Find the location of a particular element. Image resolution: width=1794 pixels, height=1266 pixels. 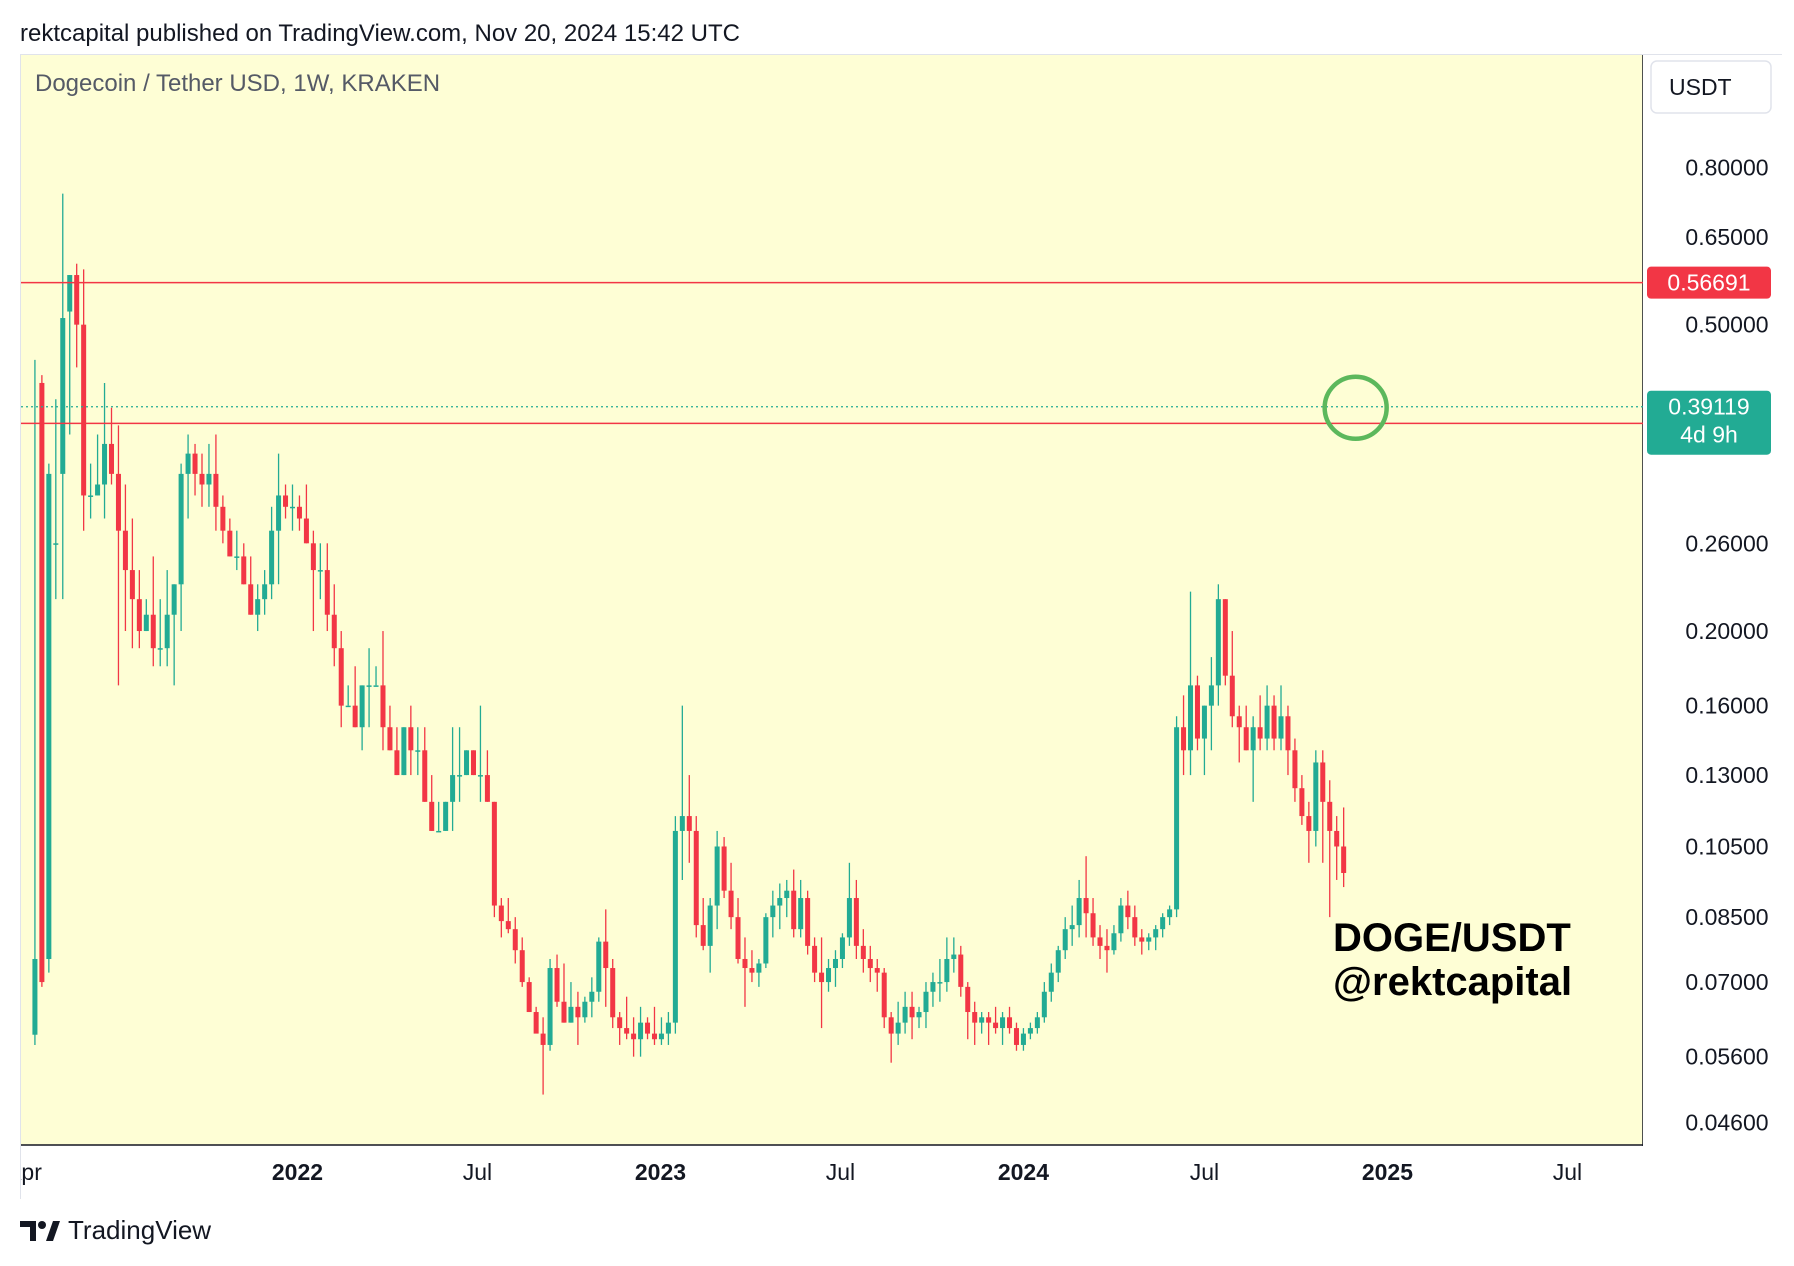

price-tick-label: 0.20000 is located at coordinates (1726, 631).